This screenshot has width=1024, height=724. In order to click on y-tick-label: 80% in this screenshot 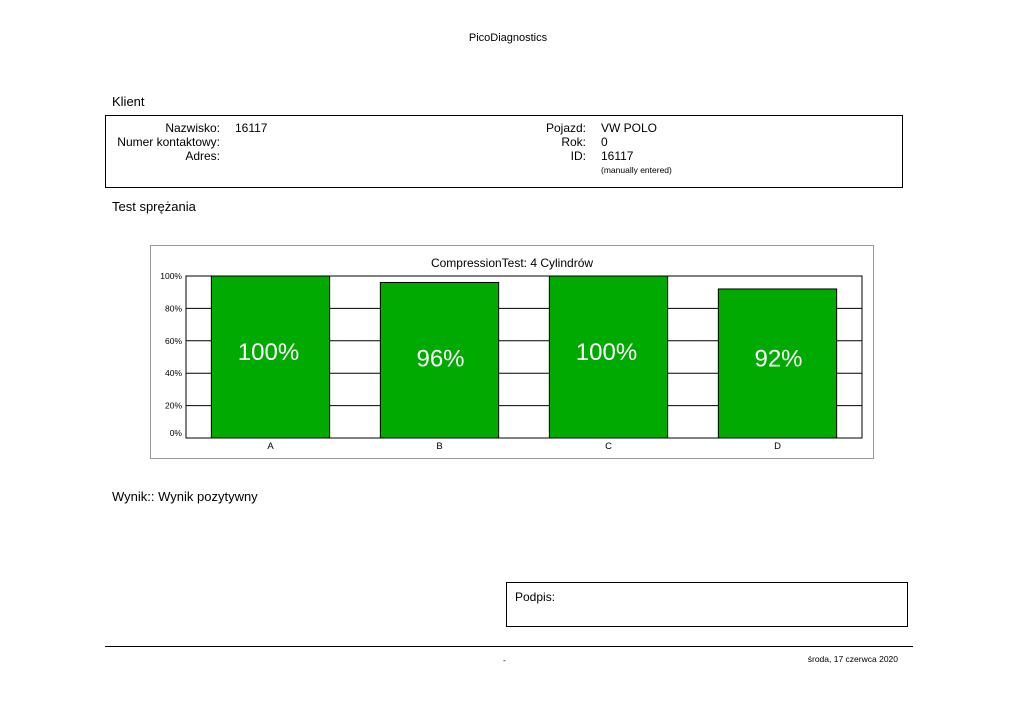, I will do `click(173, 308)`.